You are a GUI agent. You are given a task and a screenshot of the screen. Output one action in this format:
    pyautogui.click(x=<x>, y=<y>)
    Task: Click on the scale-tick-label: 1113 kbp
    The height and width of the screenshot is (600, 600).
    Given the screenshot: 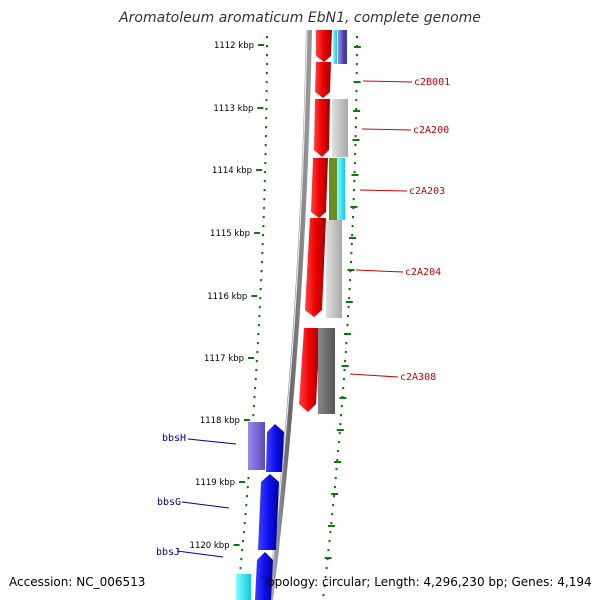 What is the action you would take?
    pyautogui.click(x=233, y=109)
    